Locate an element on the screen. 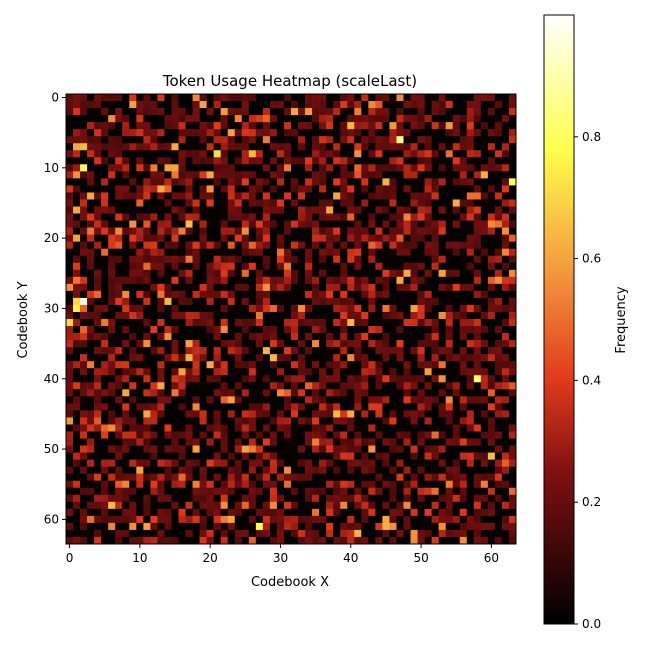 This screenshot has height=646, width=645. x-tick-label: 60 is located at coordinates (491, 558).